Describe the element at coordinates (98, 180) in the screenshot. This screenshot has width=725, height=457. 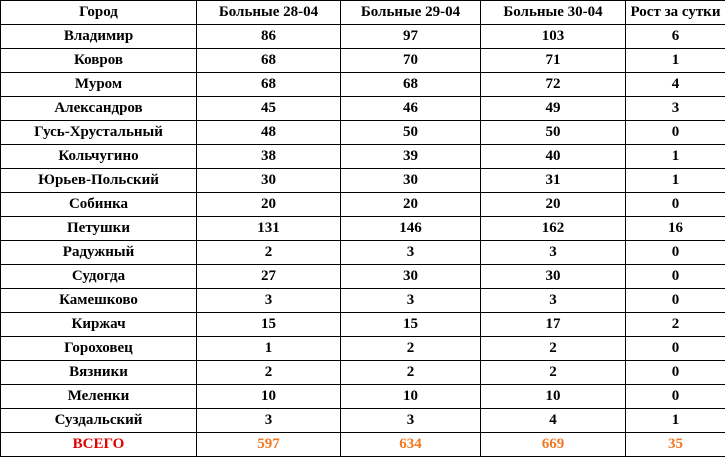
I see `city-cell: Юрьев-Польский` at that location.